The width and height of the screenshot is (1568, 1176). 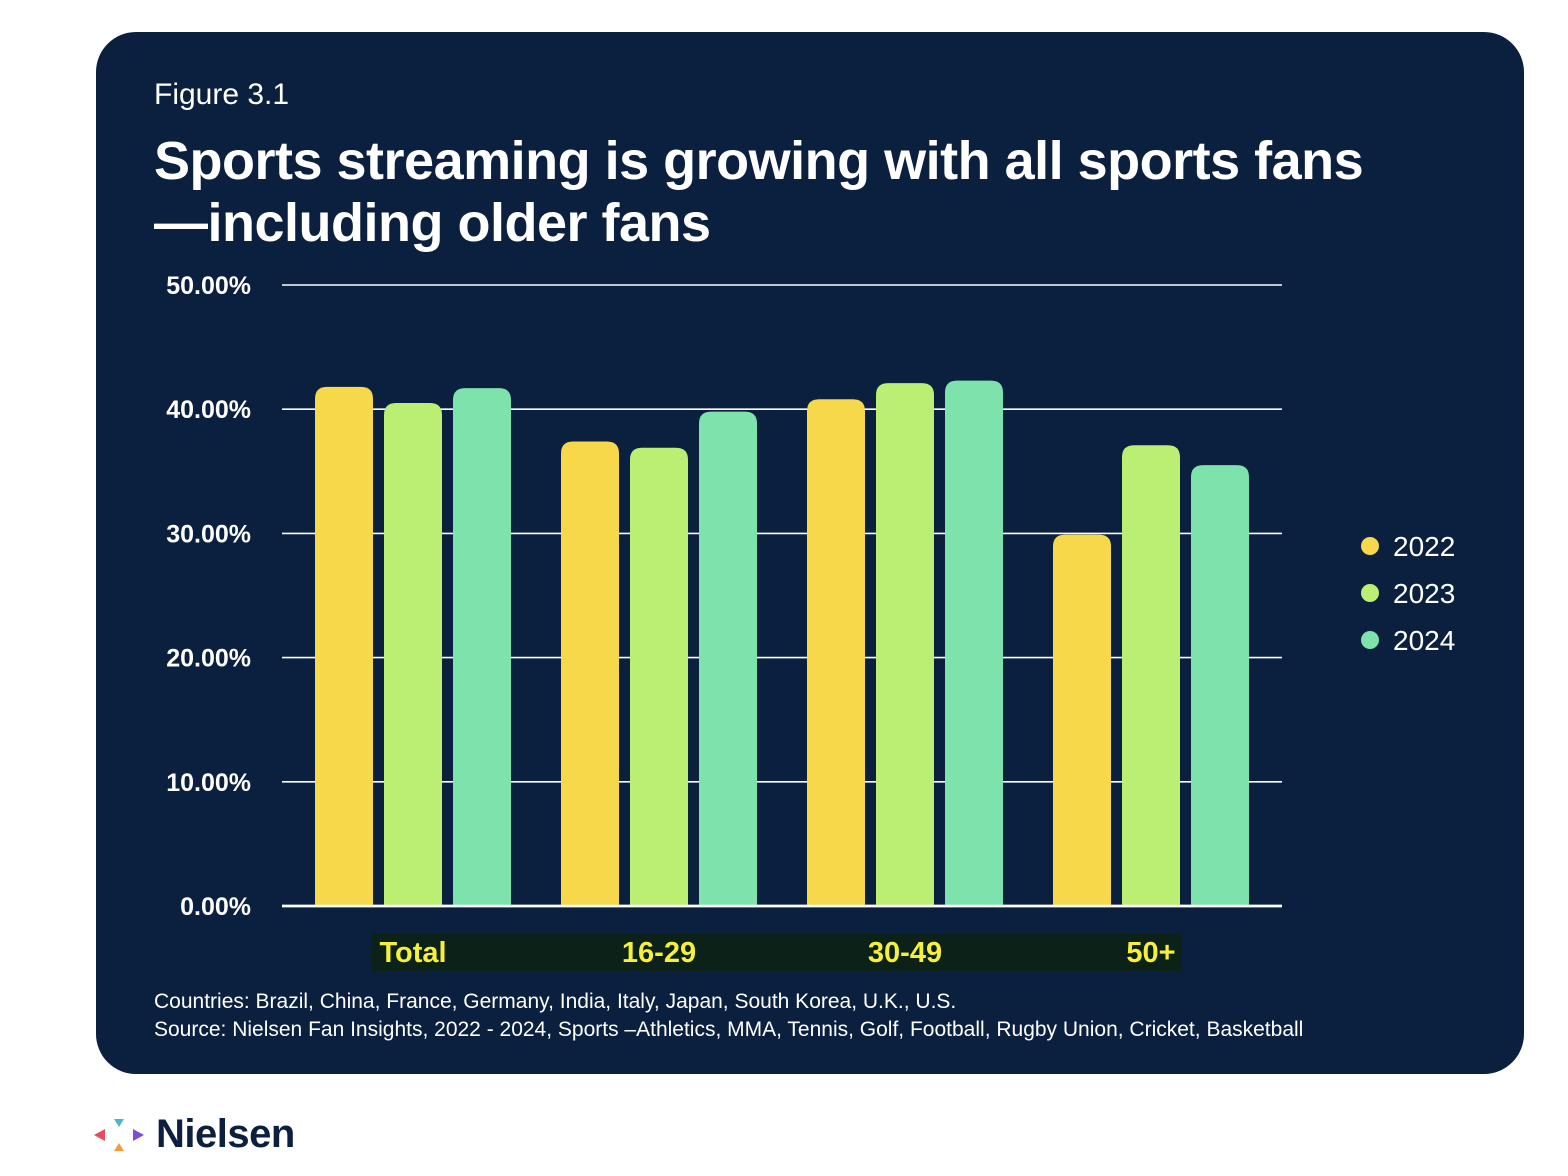 What do you see at coordinates (222, 94) in the screenshot?
I see `figure-label: Figure 3.1` at bounding box center [222, 94].